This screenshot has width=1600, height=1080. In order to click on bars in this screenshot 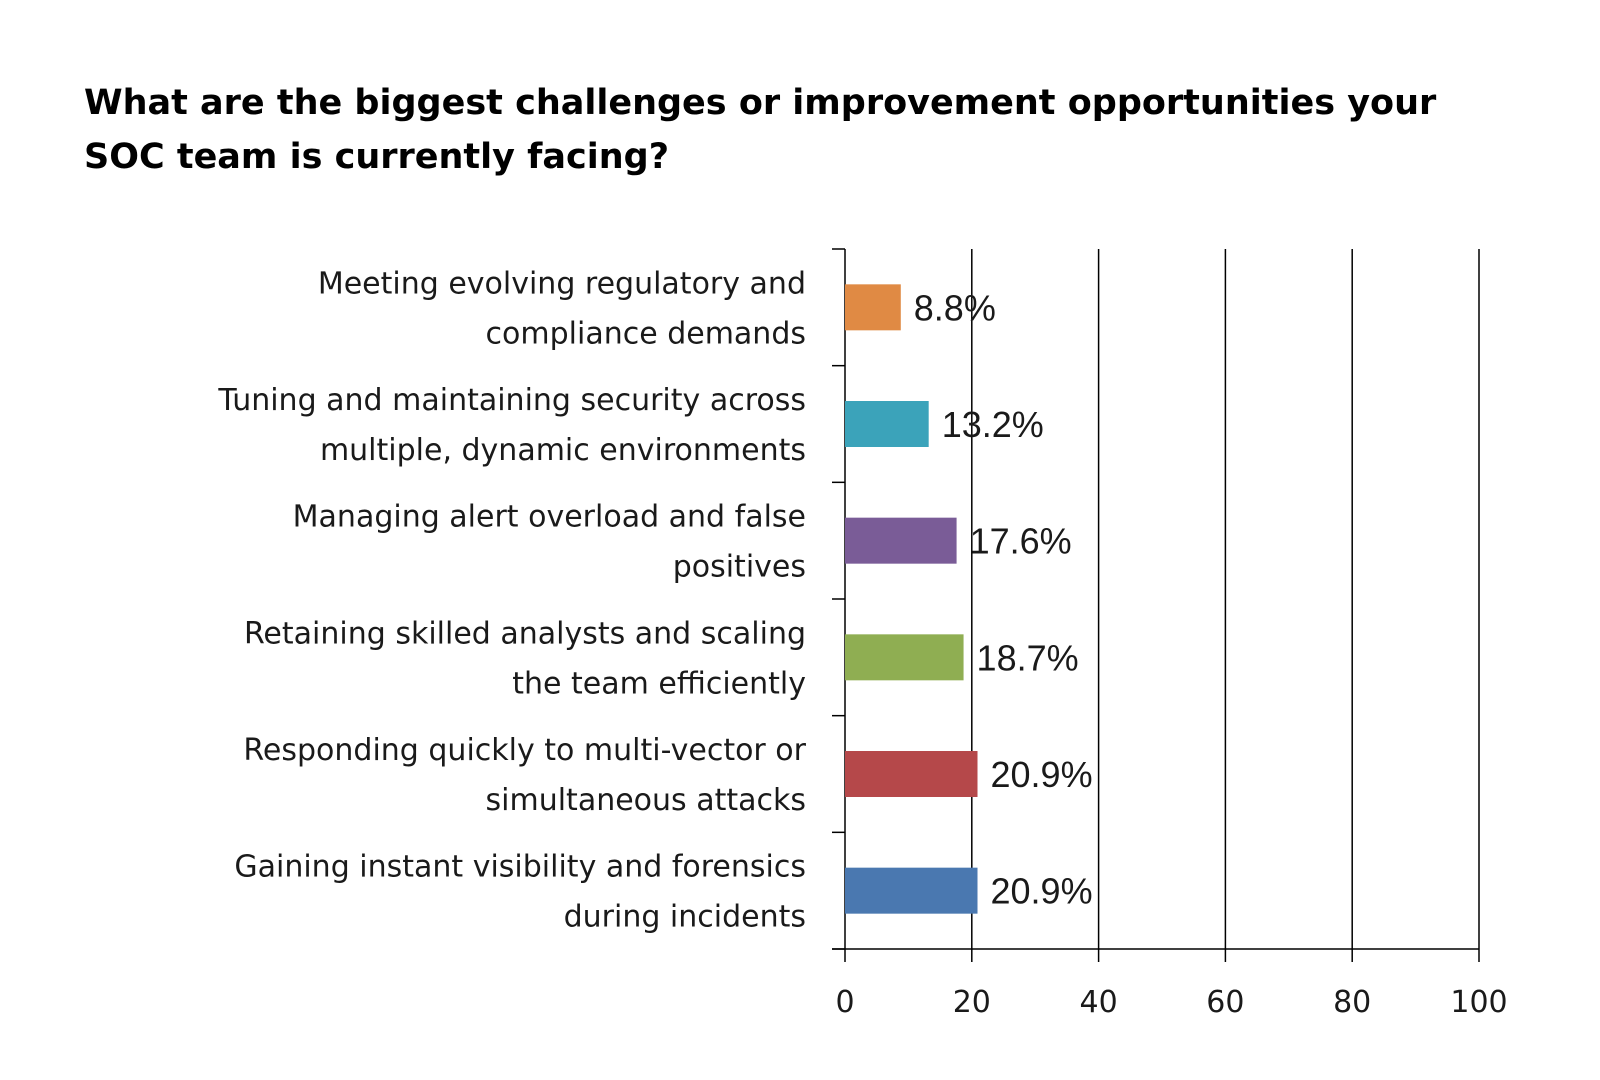, I will do `click(911, 599)`.